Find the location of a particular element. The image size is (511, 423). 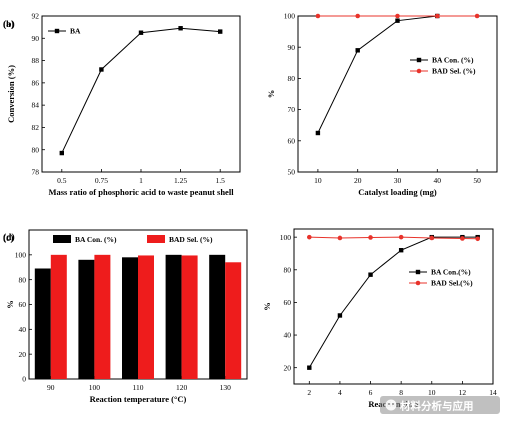

x-tick-label: 20 is located at coordinates (358, 180).